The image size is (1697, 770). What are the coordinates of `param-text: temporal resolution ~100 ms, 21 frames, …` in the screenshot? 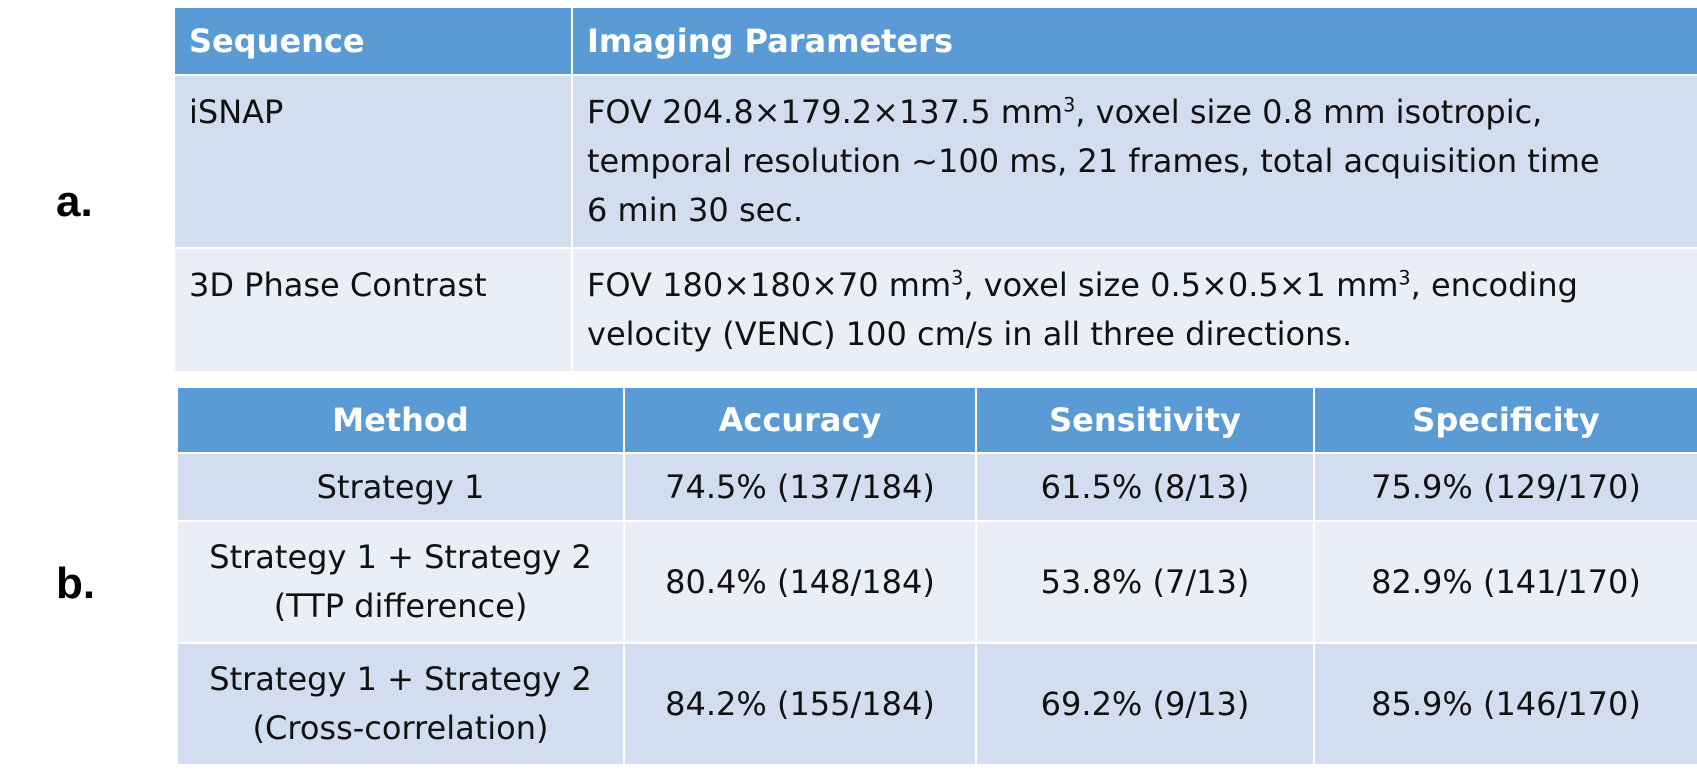 It's located at (1093, 161).